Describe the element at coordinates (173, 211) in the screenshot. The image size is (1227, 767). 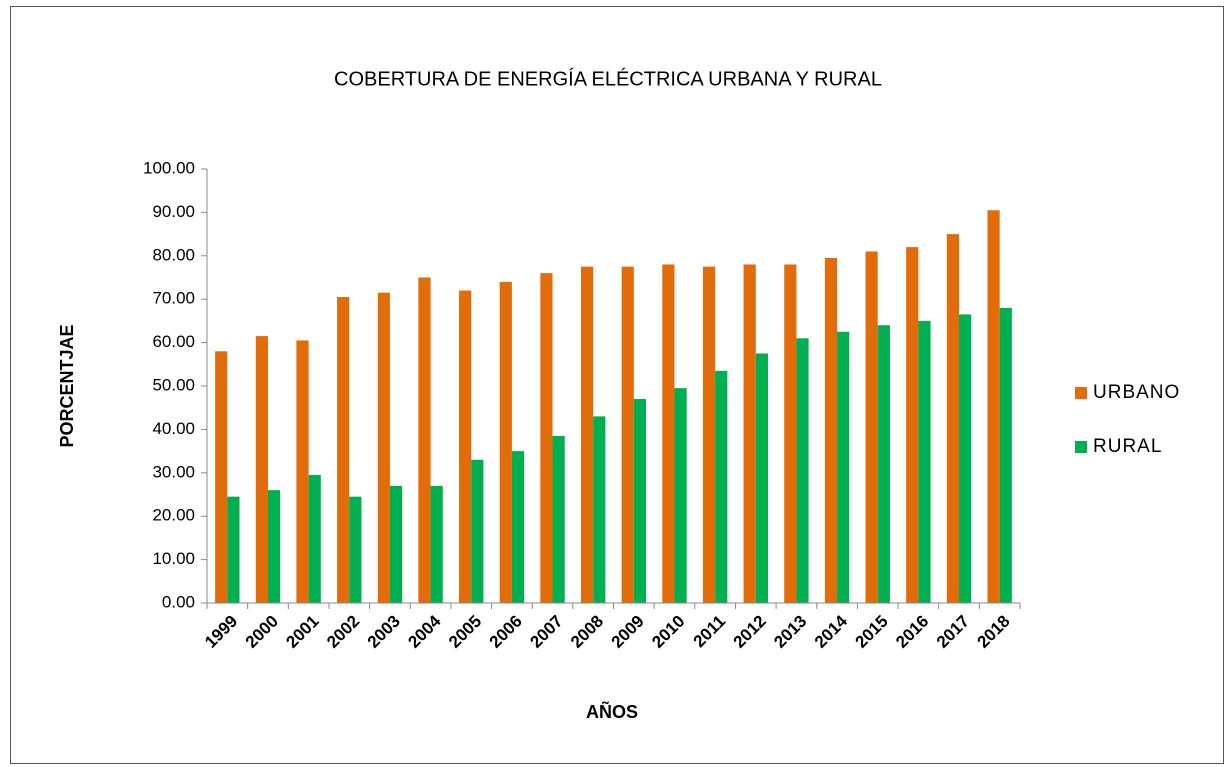
I see `y-tick-label: 90.00` at that location.